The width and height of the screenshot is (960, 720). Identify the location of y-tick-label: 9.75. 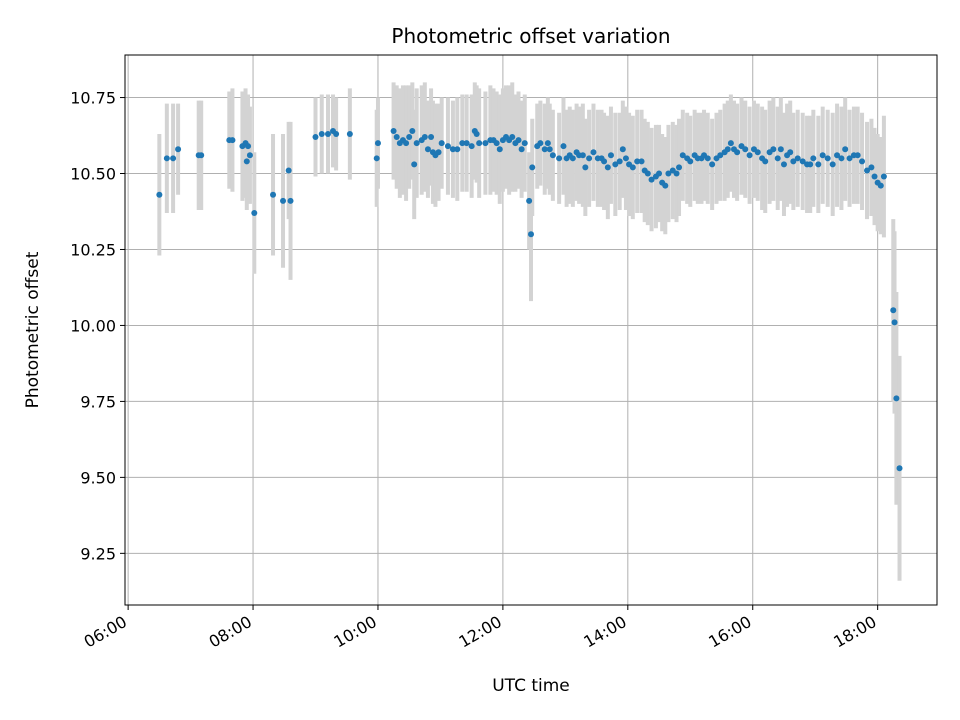
(98, 401).